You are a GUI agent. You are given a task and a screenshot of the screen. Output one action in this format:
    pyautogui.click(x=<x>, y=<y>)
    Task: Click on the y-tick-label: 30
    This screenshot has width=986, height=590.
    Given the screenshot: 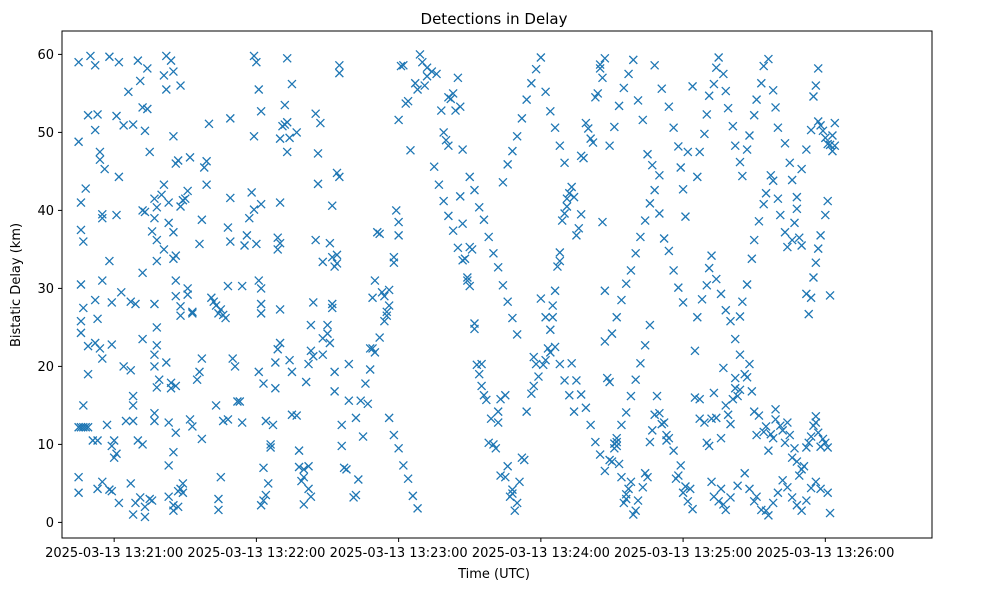 What is the action you would take?
    pyautogui.click(x=45, y=289)
    